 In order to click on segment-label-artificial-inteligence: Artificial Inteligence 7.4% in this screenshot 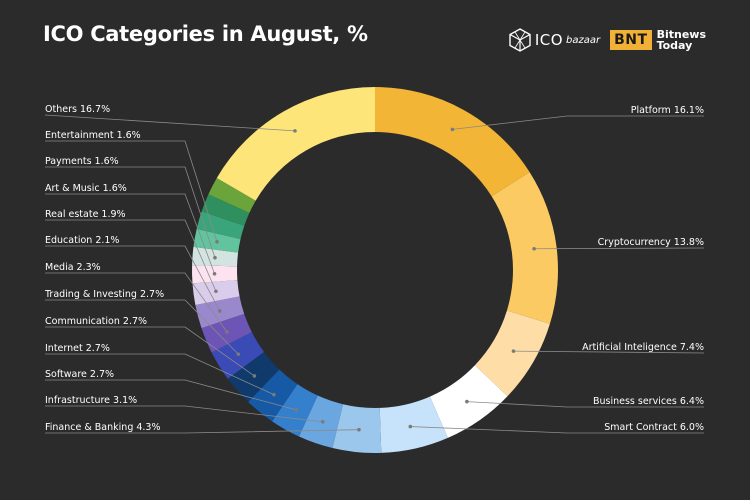, I will do `click(643, 347)`.